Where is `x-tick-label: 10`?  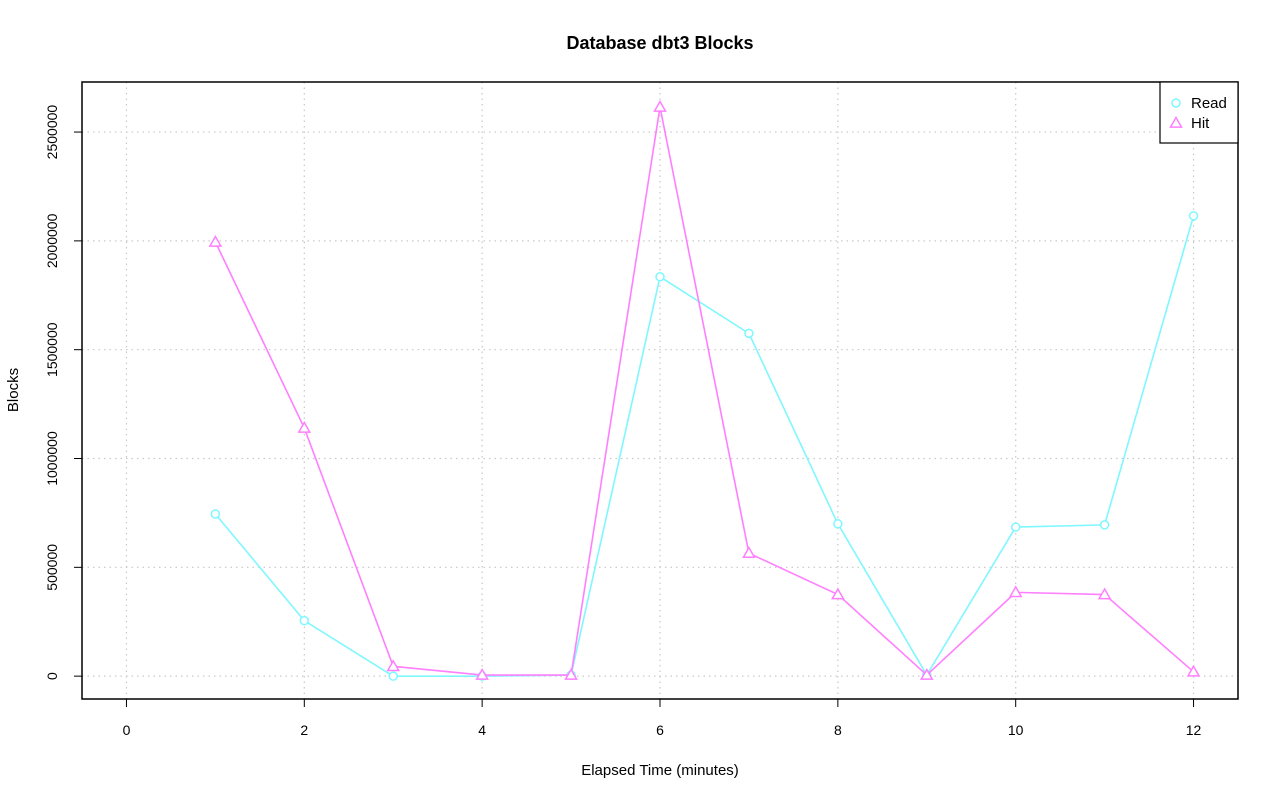
x-tick-label: 10 is located at coordinates (1016, 730).